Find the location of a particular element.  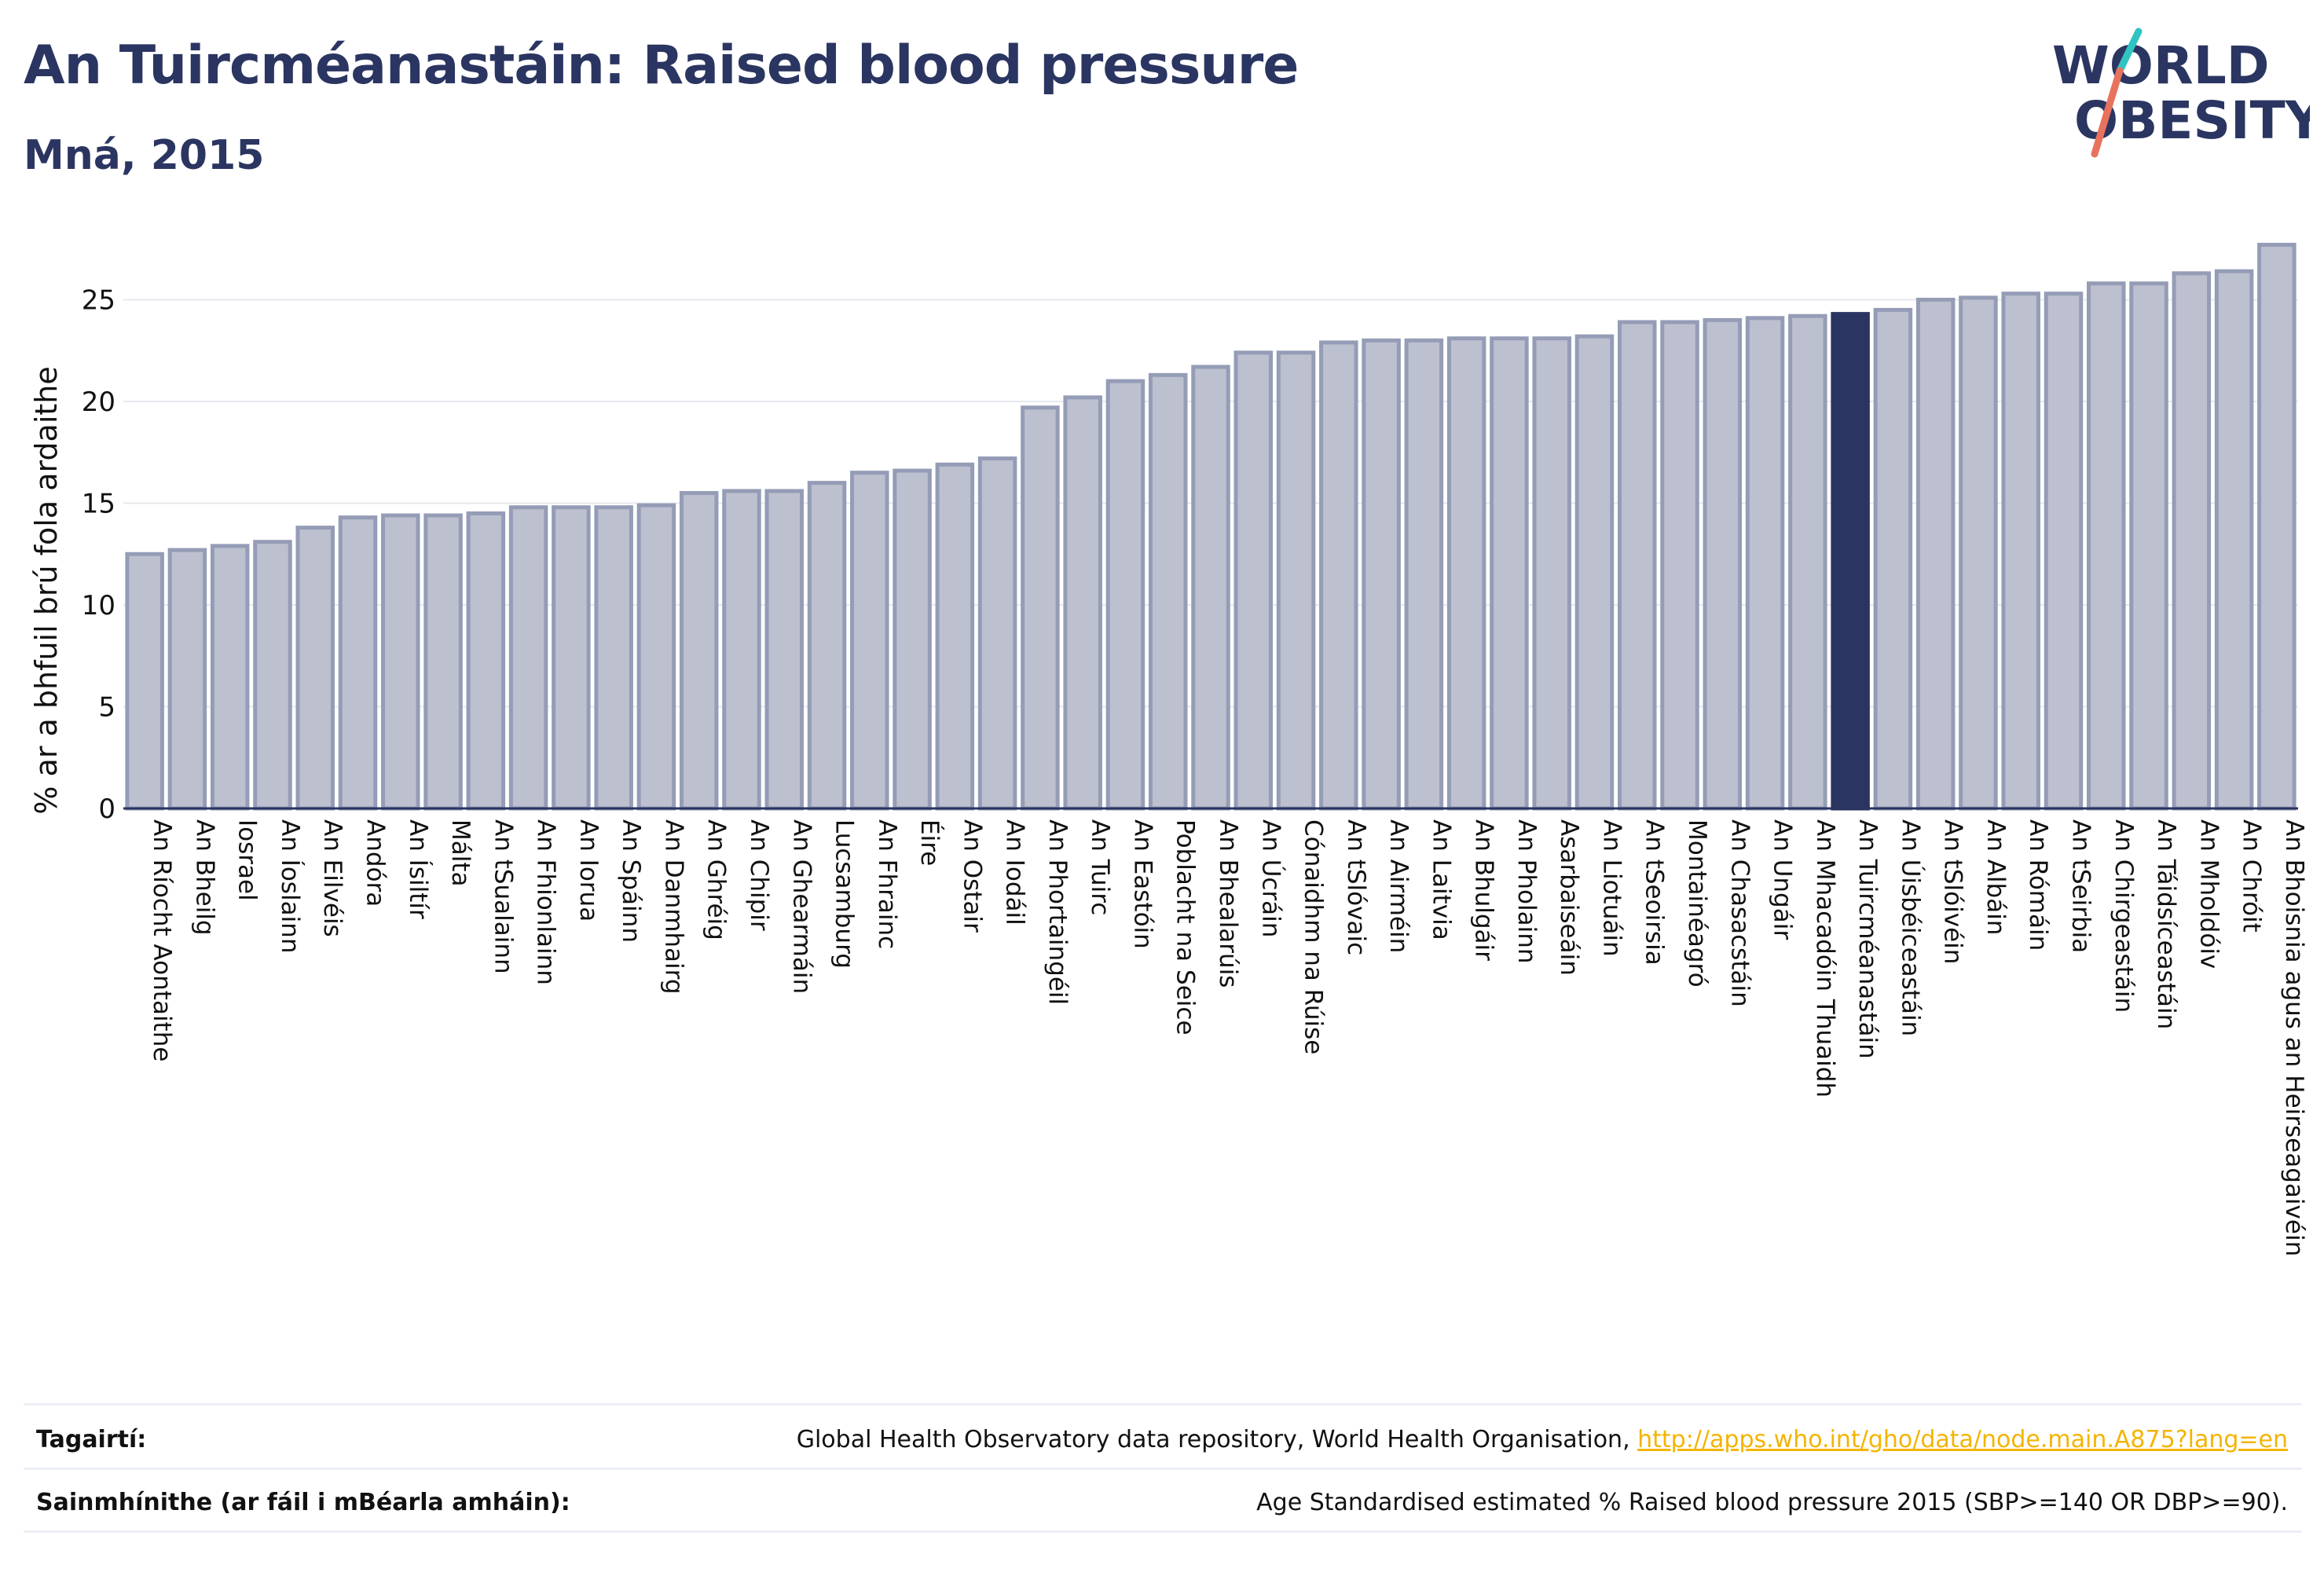

x-tick-label: An Úisbéiceastáin is located at coordinates (1910, 927).